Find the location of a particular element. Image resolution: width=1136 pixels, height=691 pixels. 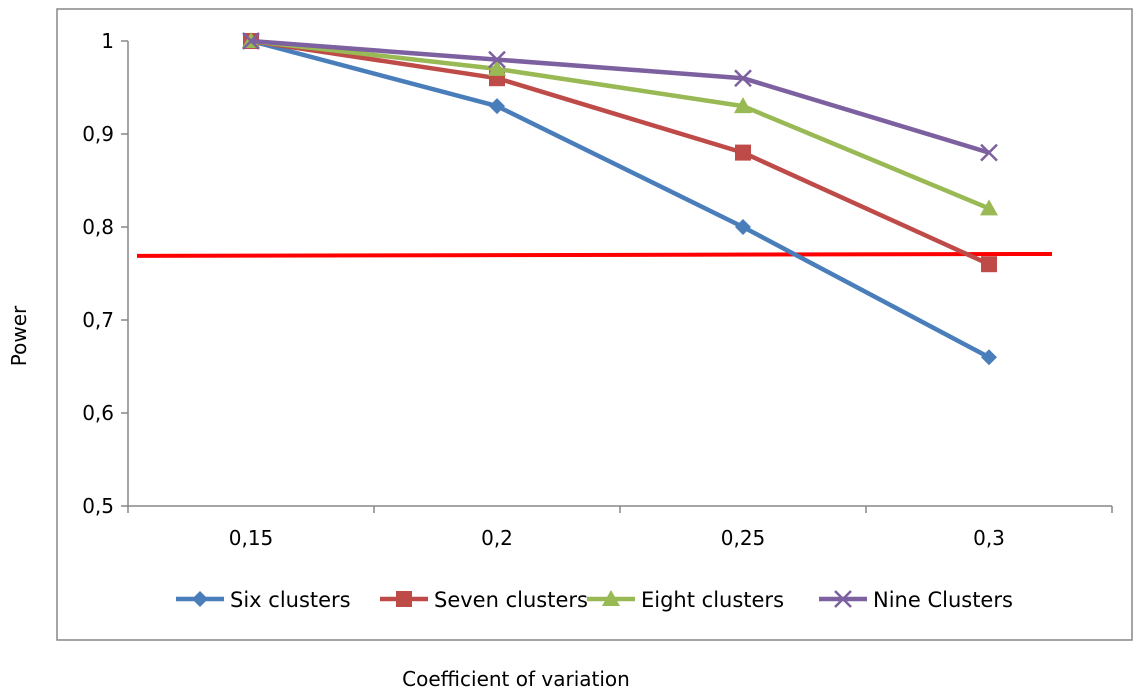

legend-item: Six clusters is located at coordinates (263, 600).